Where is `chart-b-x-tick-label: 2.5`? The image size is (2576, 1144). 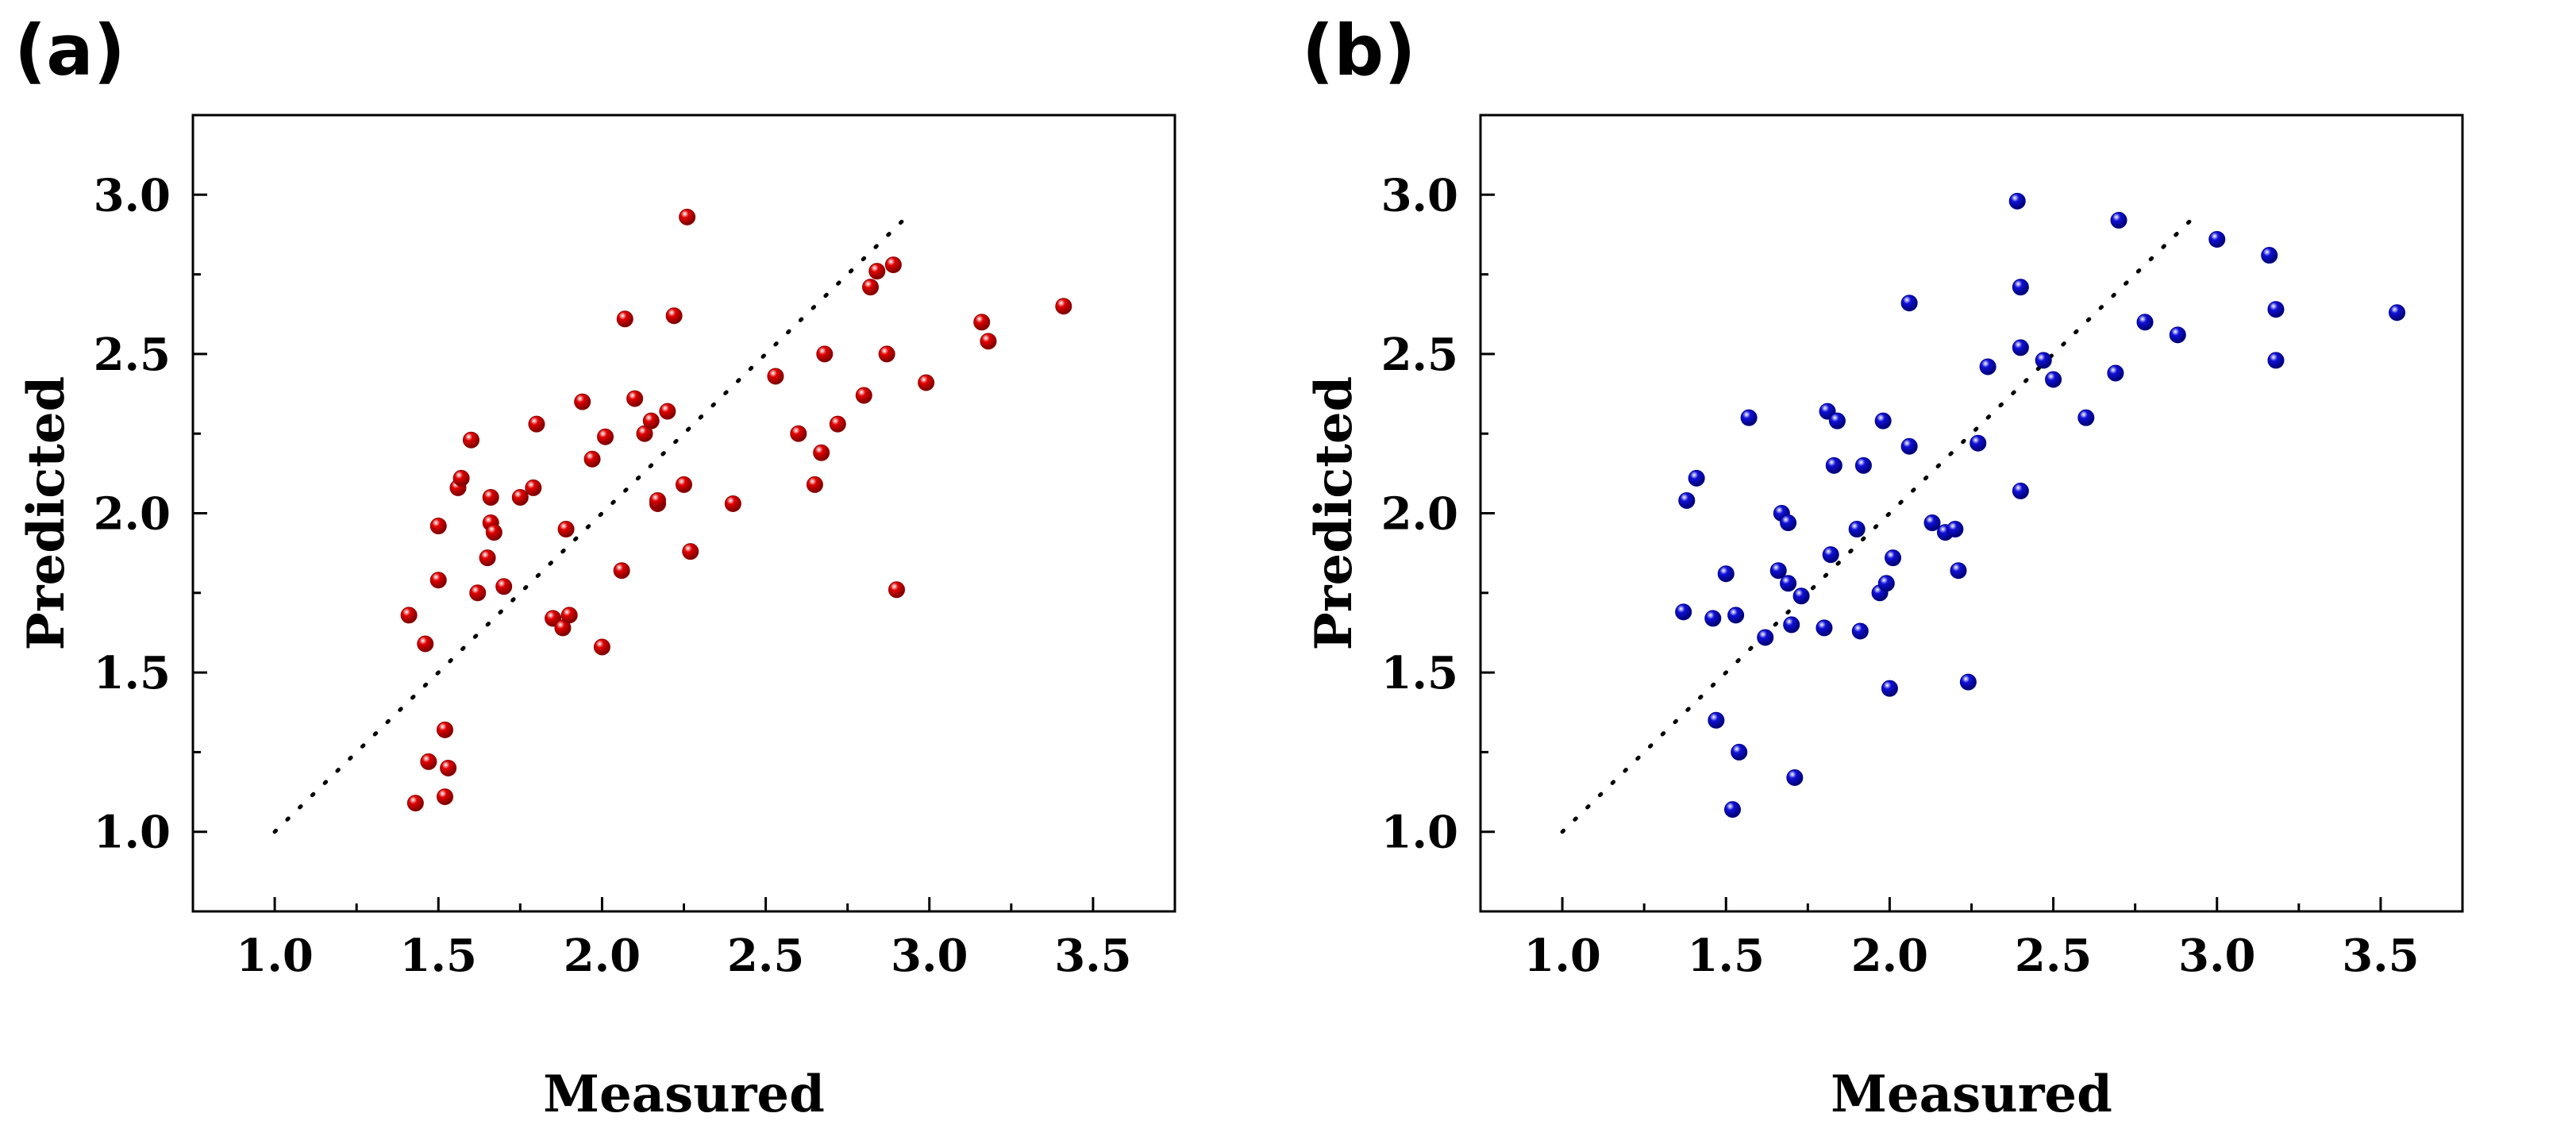 chart-b-x-tick-label: 2.5 is located at coordinates (2053, 956).